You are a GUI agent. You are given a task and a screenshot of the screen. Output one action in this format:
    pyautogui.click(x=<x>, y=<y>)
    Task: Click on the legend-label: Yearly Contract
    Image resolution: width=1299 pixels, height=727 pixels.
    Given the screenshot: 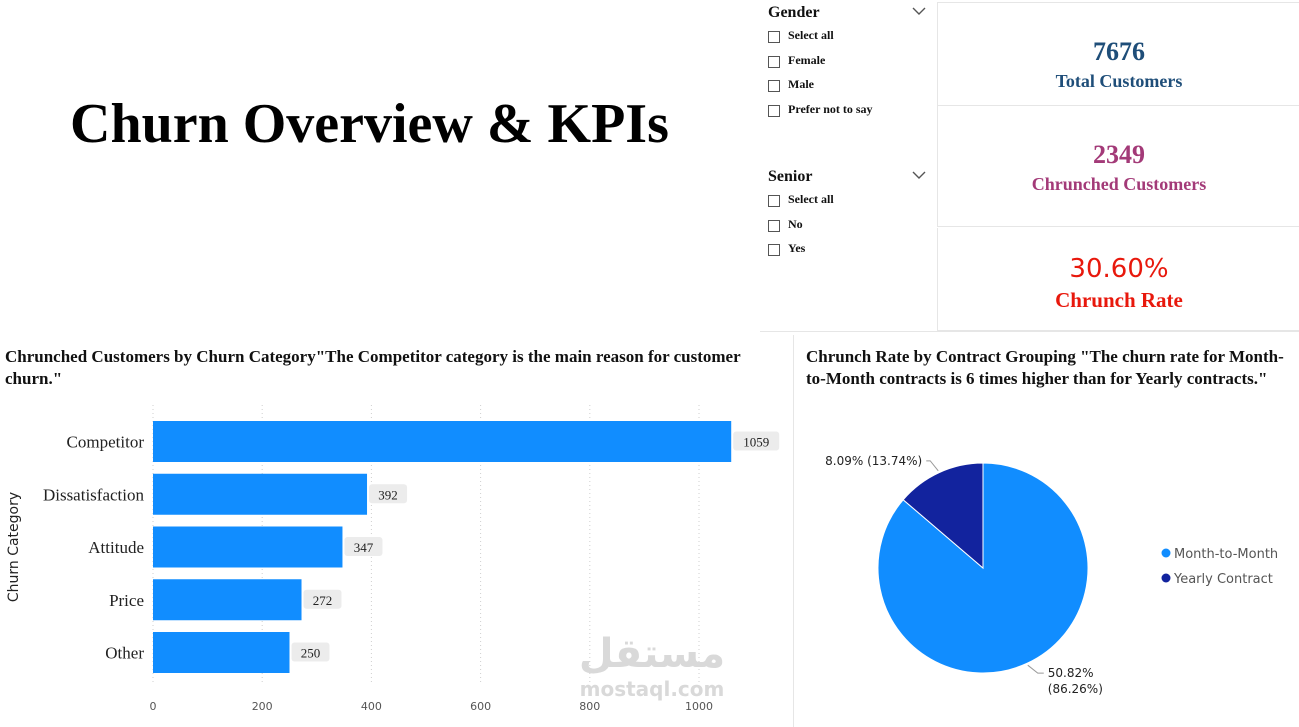 What is the action you would take?
    pyautogui.click(x=1223, y=579)
    